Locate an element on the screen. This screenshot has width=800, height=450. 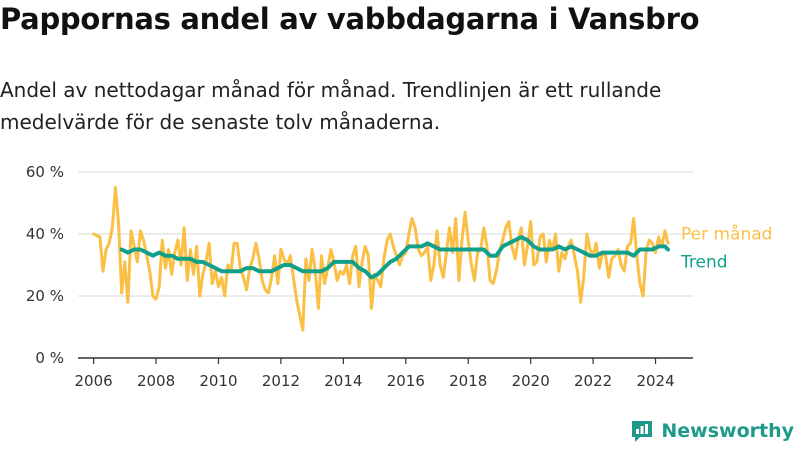
x-axis-ticks: 2006 2008 2010 2012 2014 2016 2018 2020 2022 2024 is located at coordinates (375, 374).